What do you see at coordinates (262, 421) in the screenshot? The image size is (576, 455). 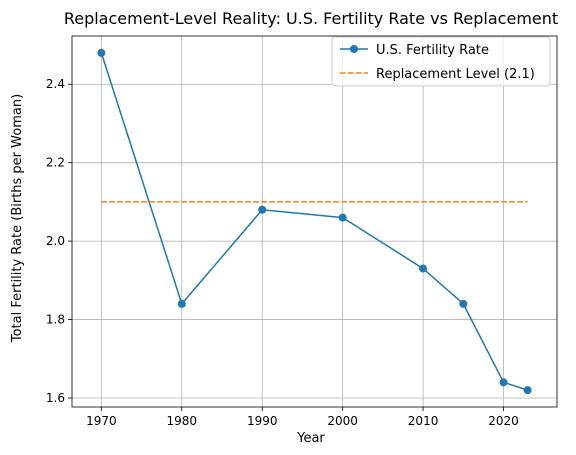 I see `x-tick-label: 1990` at bounding box center [262, 421].